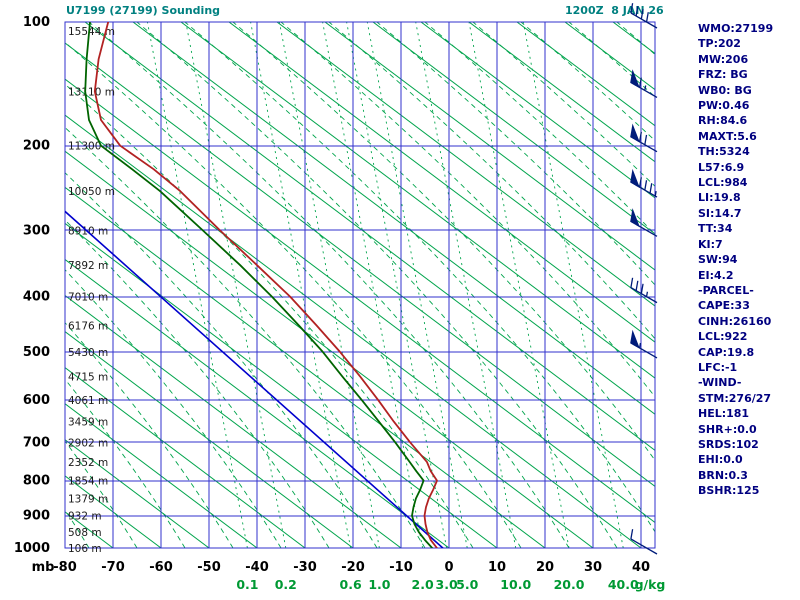 Image resolution: width=800 pixels, height=600 pixels. I want to click on stat-line: KI:7, so click(710, 244).